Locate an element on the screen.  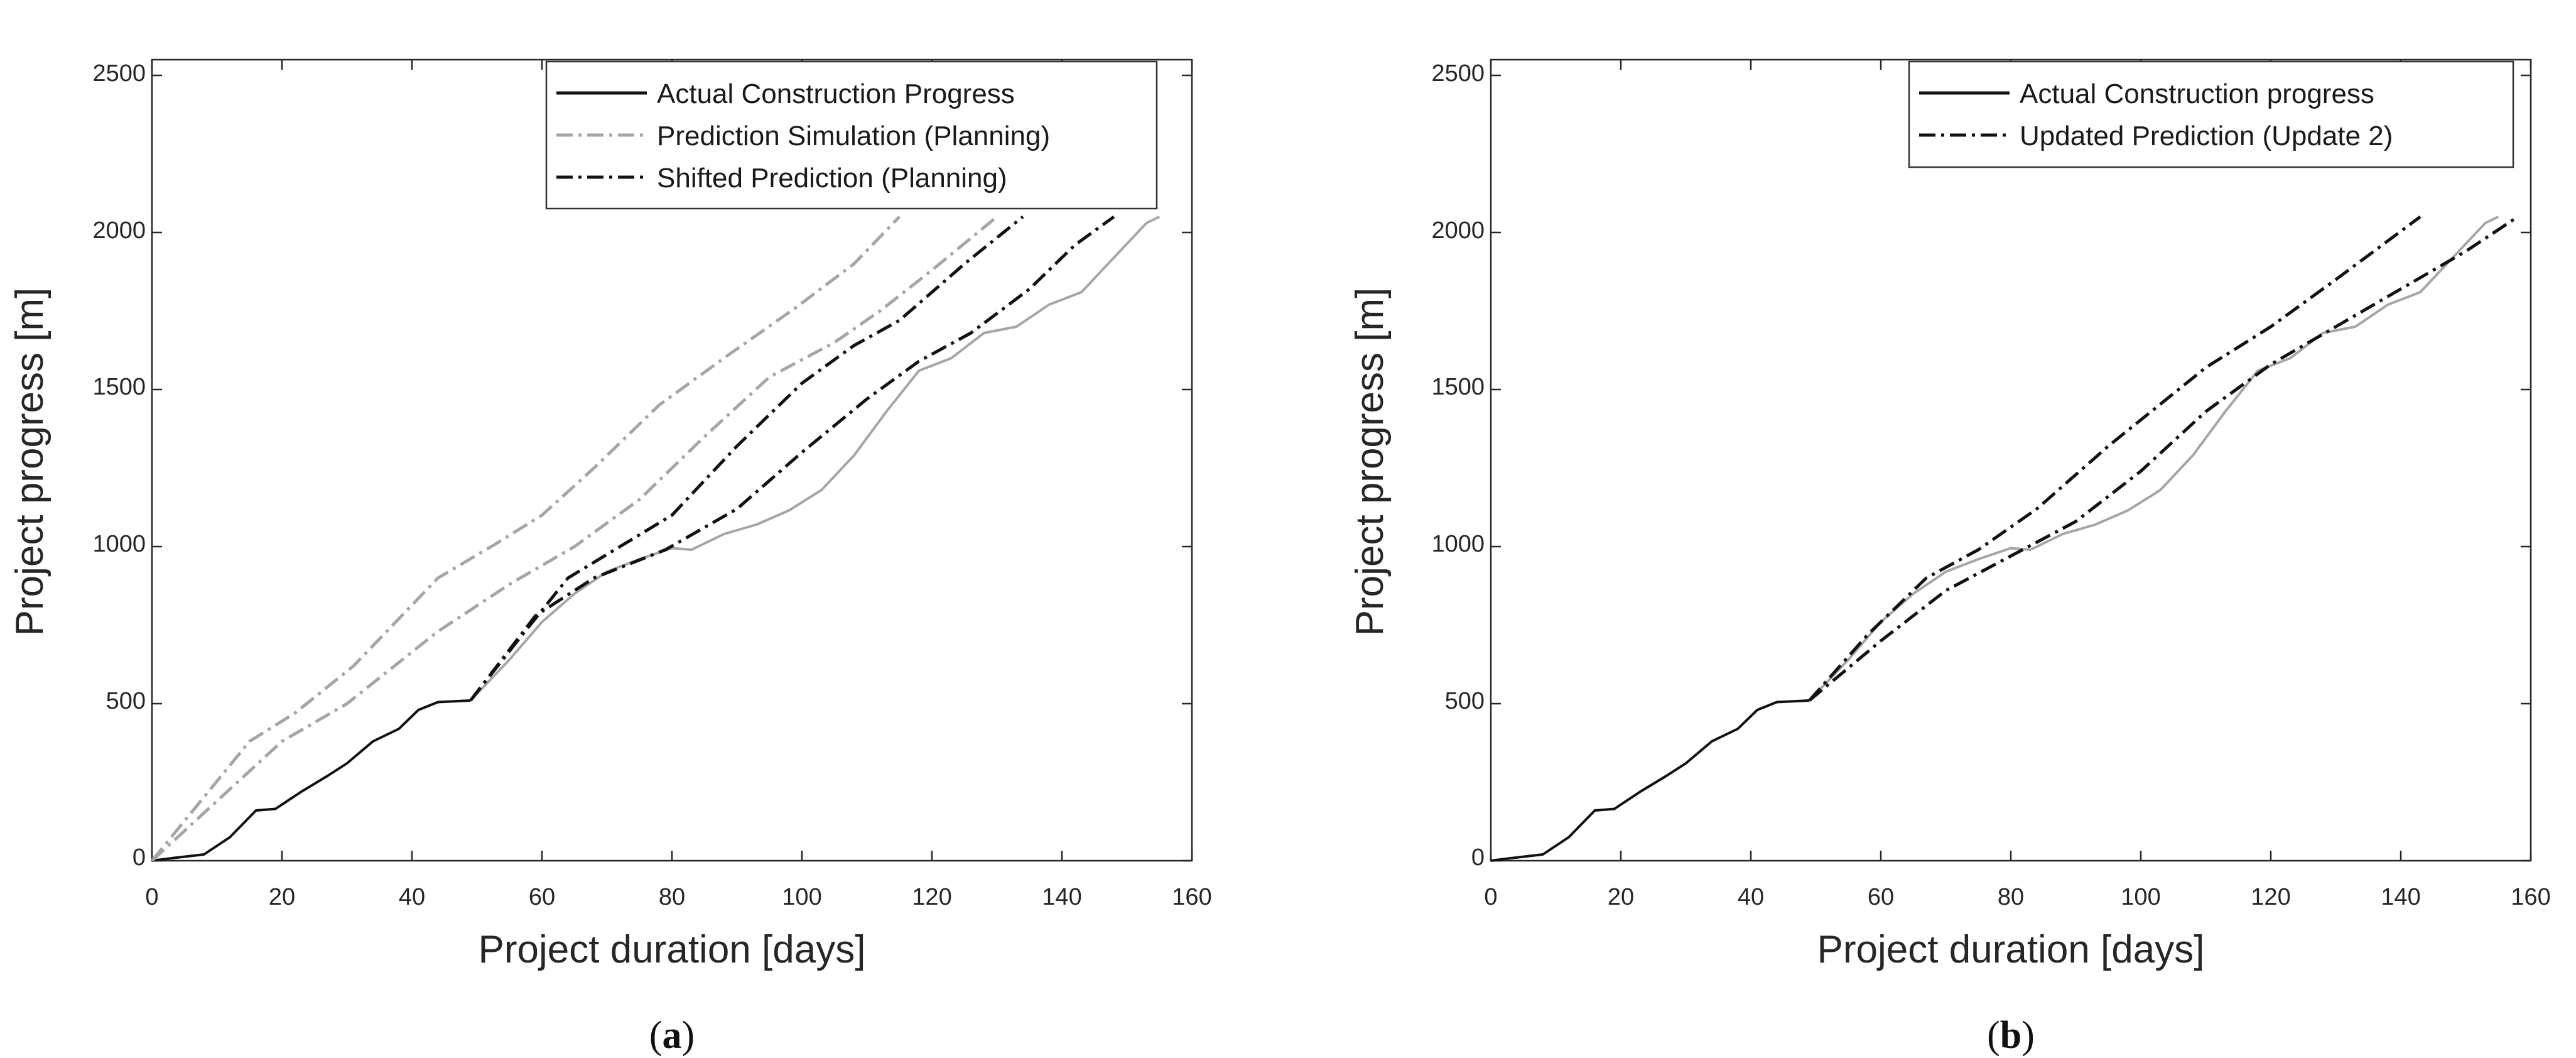
x-tick-labels-a: 0 20 40 60 80 100 120 140 160 is located at coordinates (678, 897).